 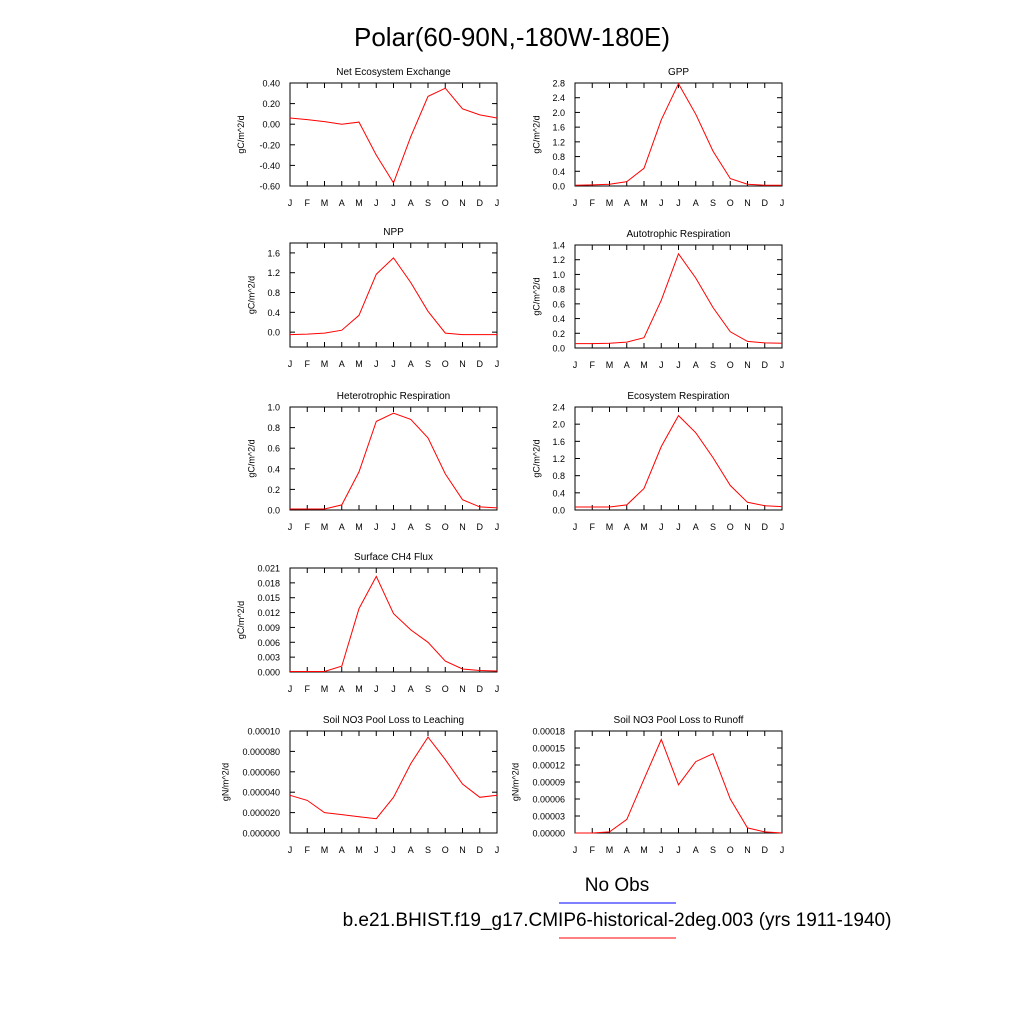 What do you see at coordinates (269, 187) in the screenshot?
I see `y-tick-label: -0.60` at bounding box center [269, 187].